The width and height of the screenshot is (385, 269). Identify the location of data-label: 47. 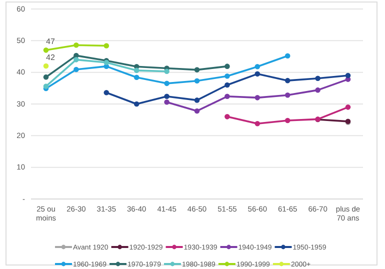
(51, 41).